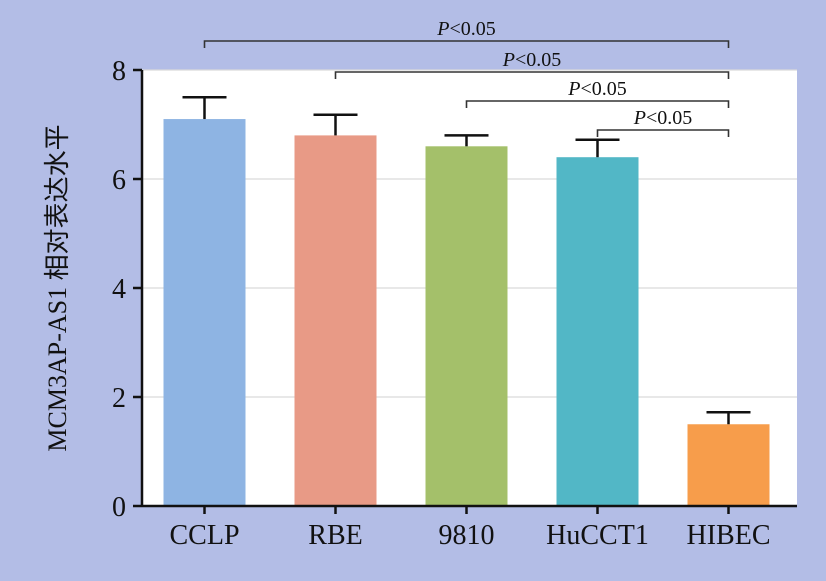 This screenshot has height=581, width=826. I want to click on y-tick-label: 8, so click(119, 71).